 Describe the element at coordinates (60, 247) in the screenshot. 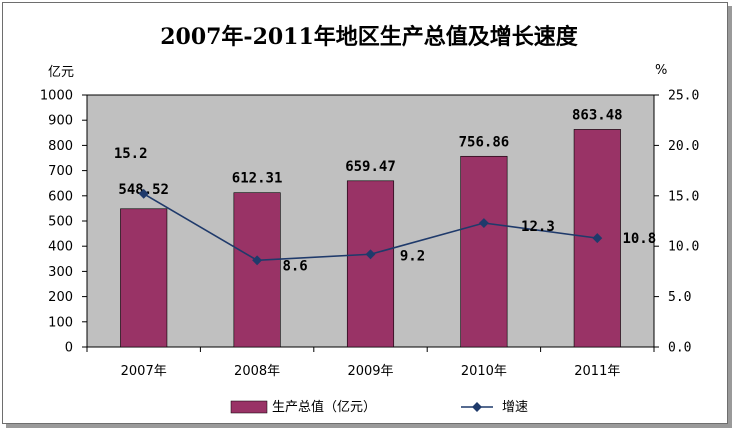

I see `left-axis-tick-label: 400` at that location.